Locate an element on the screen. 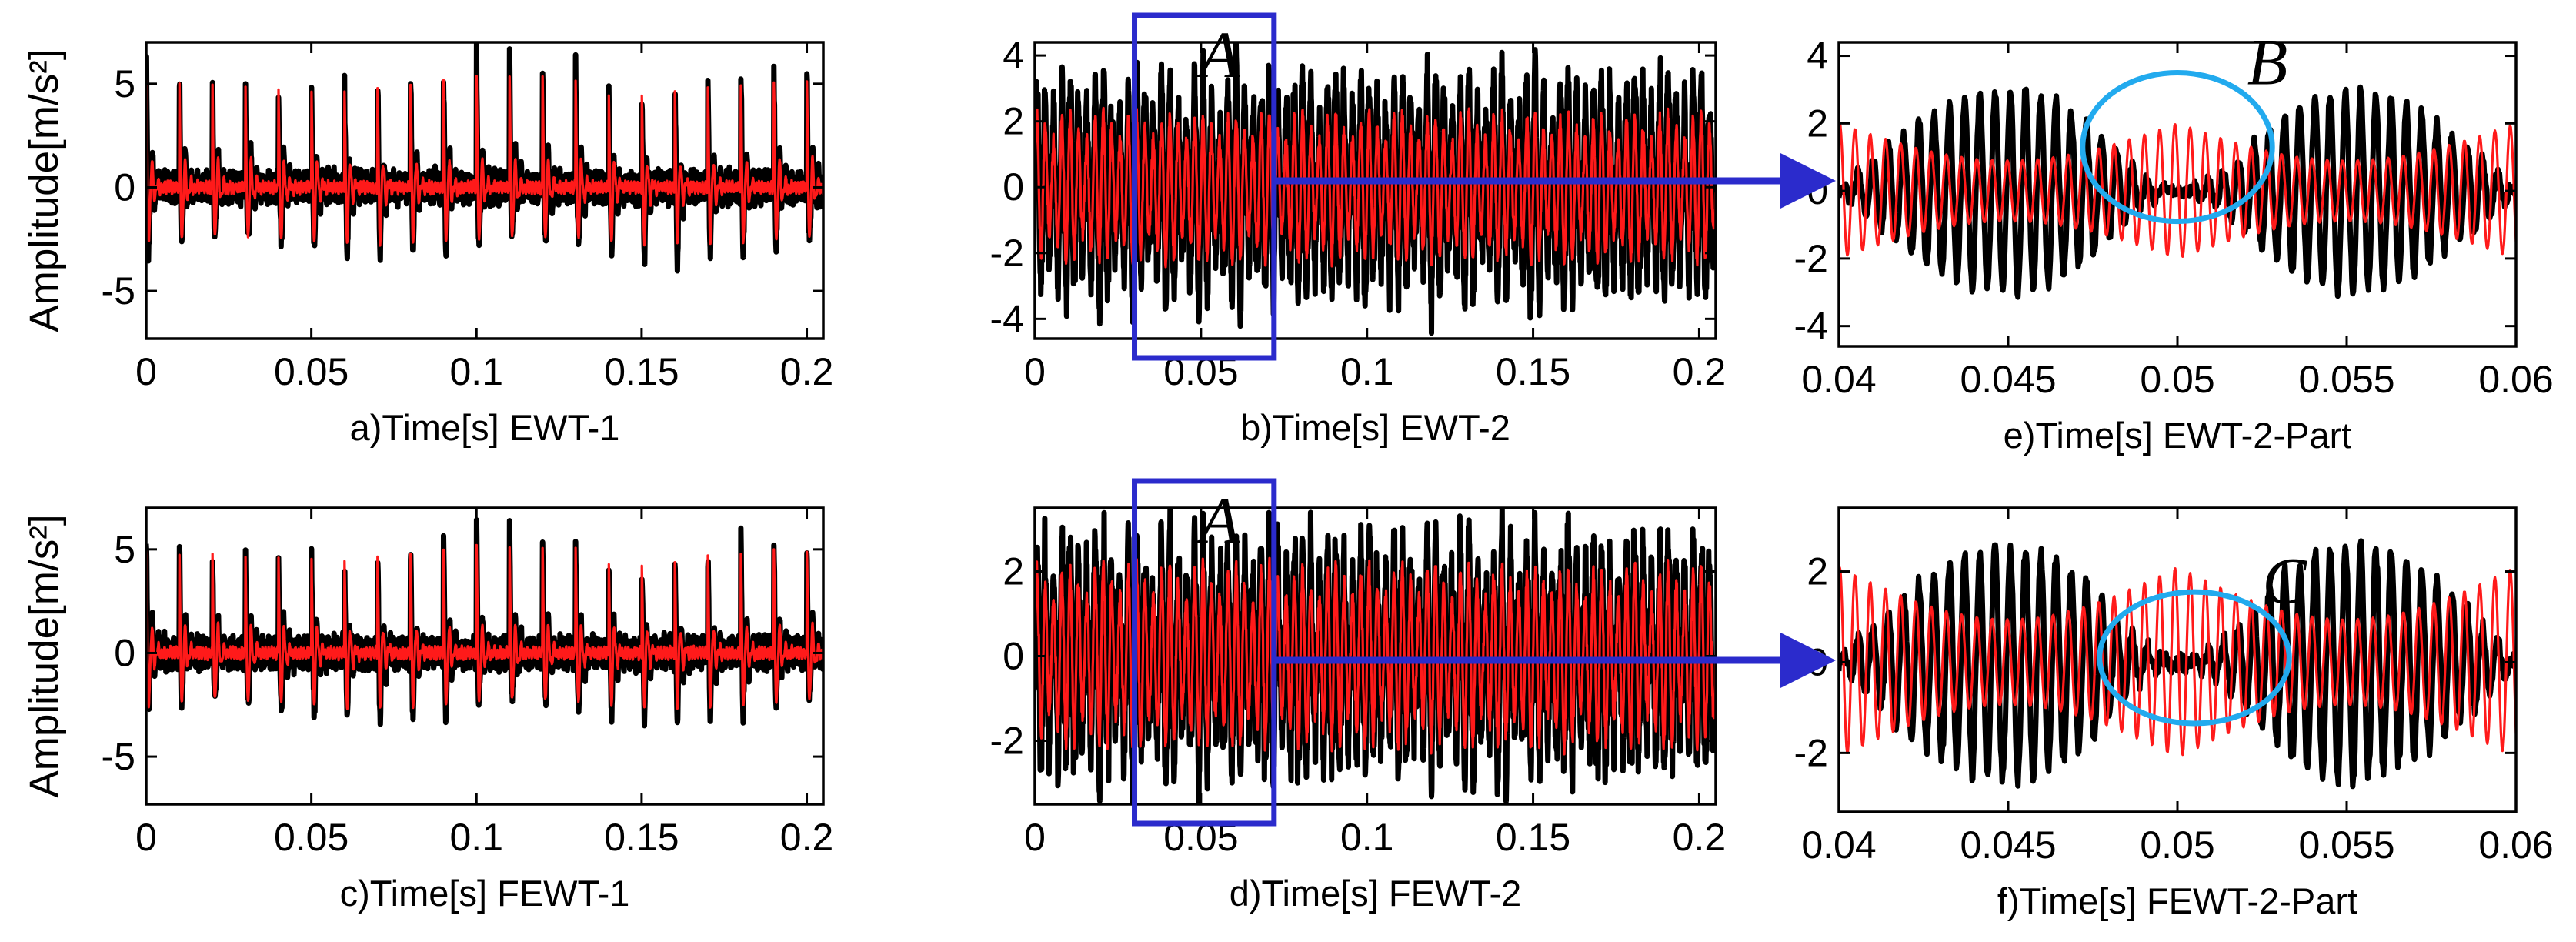 The image size is (2576, 942). ellipse-label: C is located at coordinates (2284, 580).